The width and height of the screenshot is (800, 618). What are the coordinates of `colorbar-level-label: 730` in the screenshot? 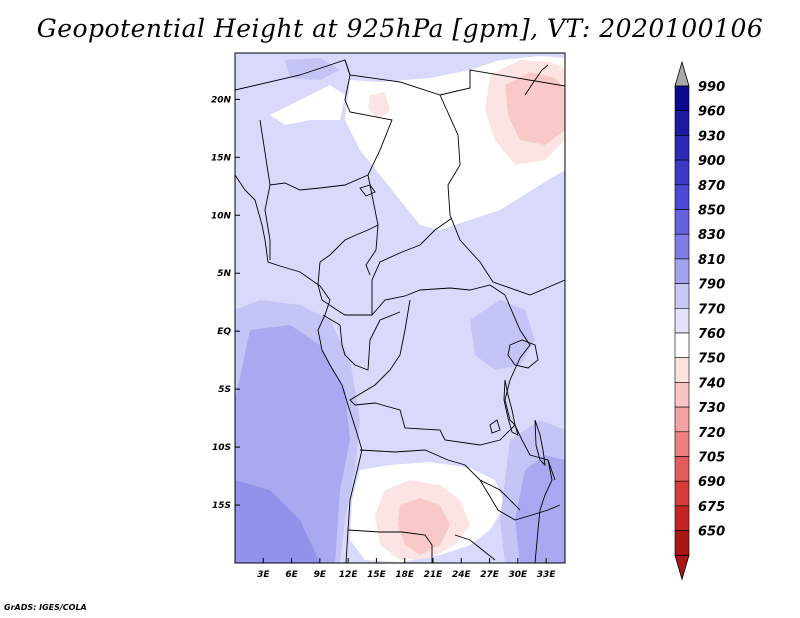 It's located at (711, 408).